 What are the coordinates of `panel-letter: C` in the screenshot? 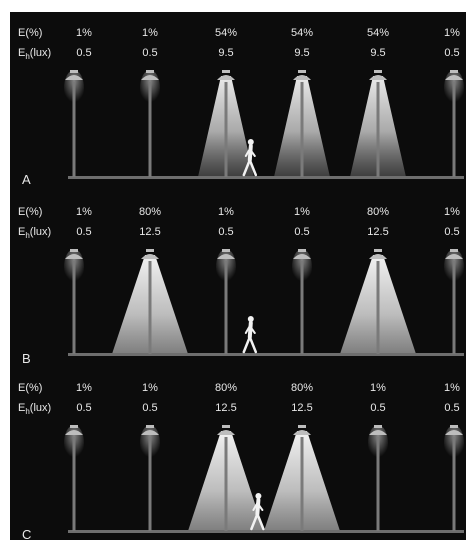 It's located at (26, 533).